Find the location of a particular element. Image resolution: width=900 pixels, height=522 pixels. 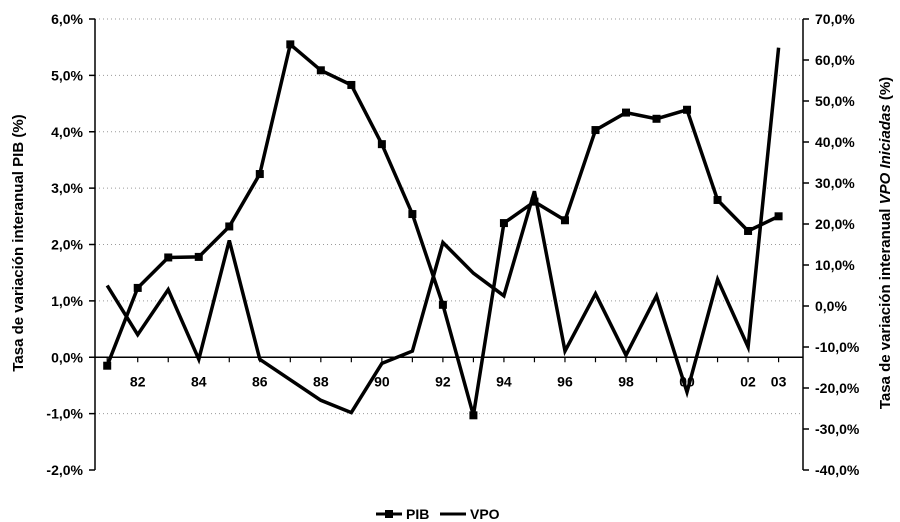

y-right-tick-label: 0,0% is located at coordinates (831, 306).